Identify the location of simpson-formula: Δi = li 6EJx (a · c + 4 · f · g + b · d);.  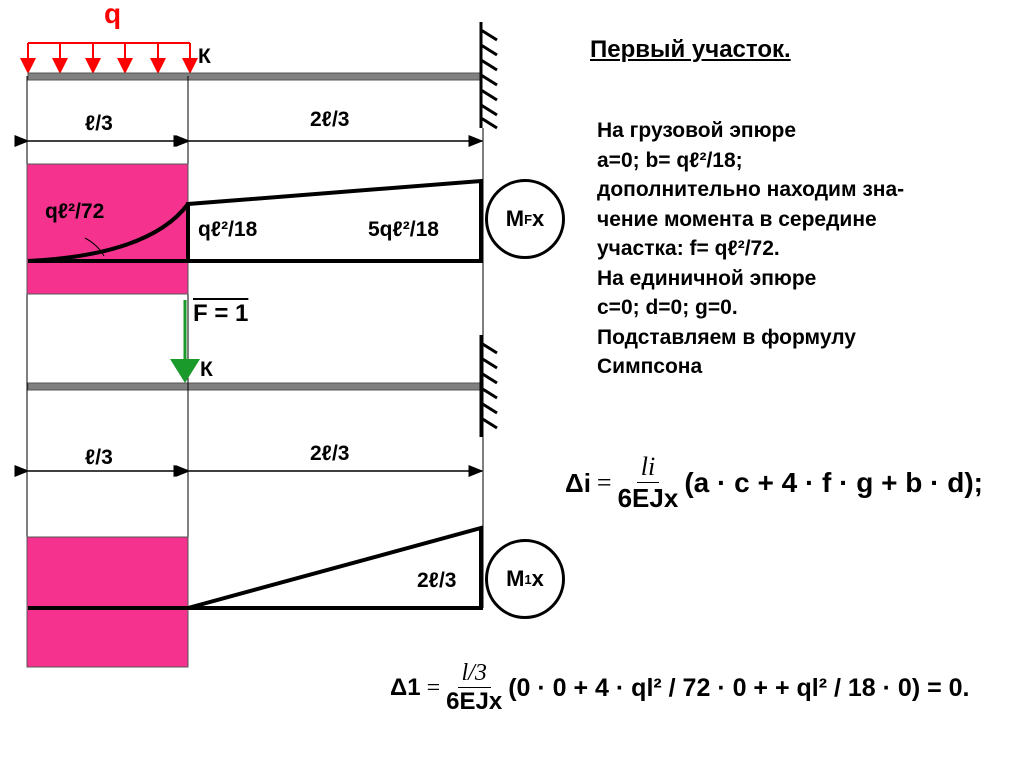
(774, 483).